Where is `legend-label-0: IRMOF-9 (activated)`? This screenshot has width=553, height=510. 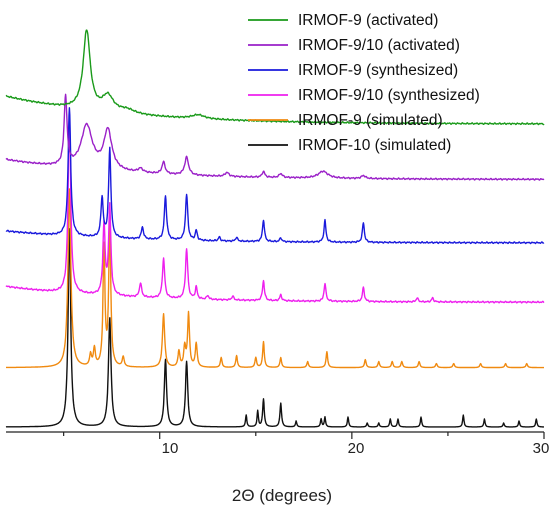
legend-label-0: IRMOF-9 (activated) is located at coordinates (368, 20).